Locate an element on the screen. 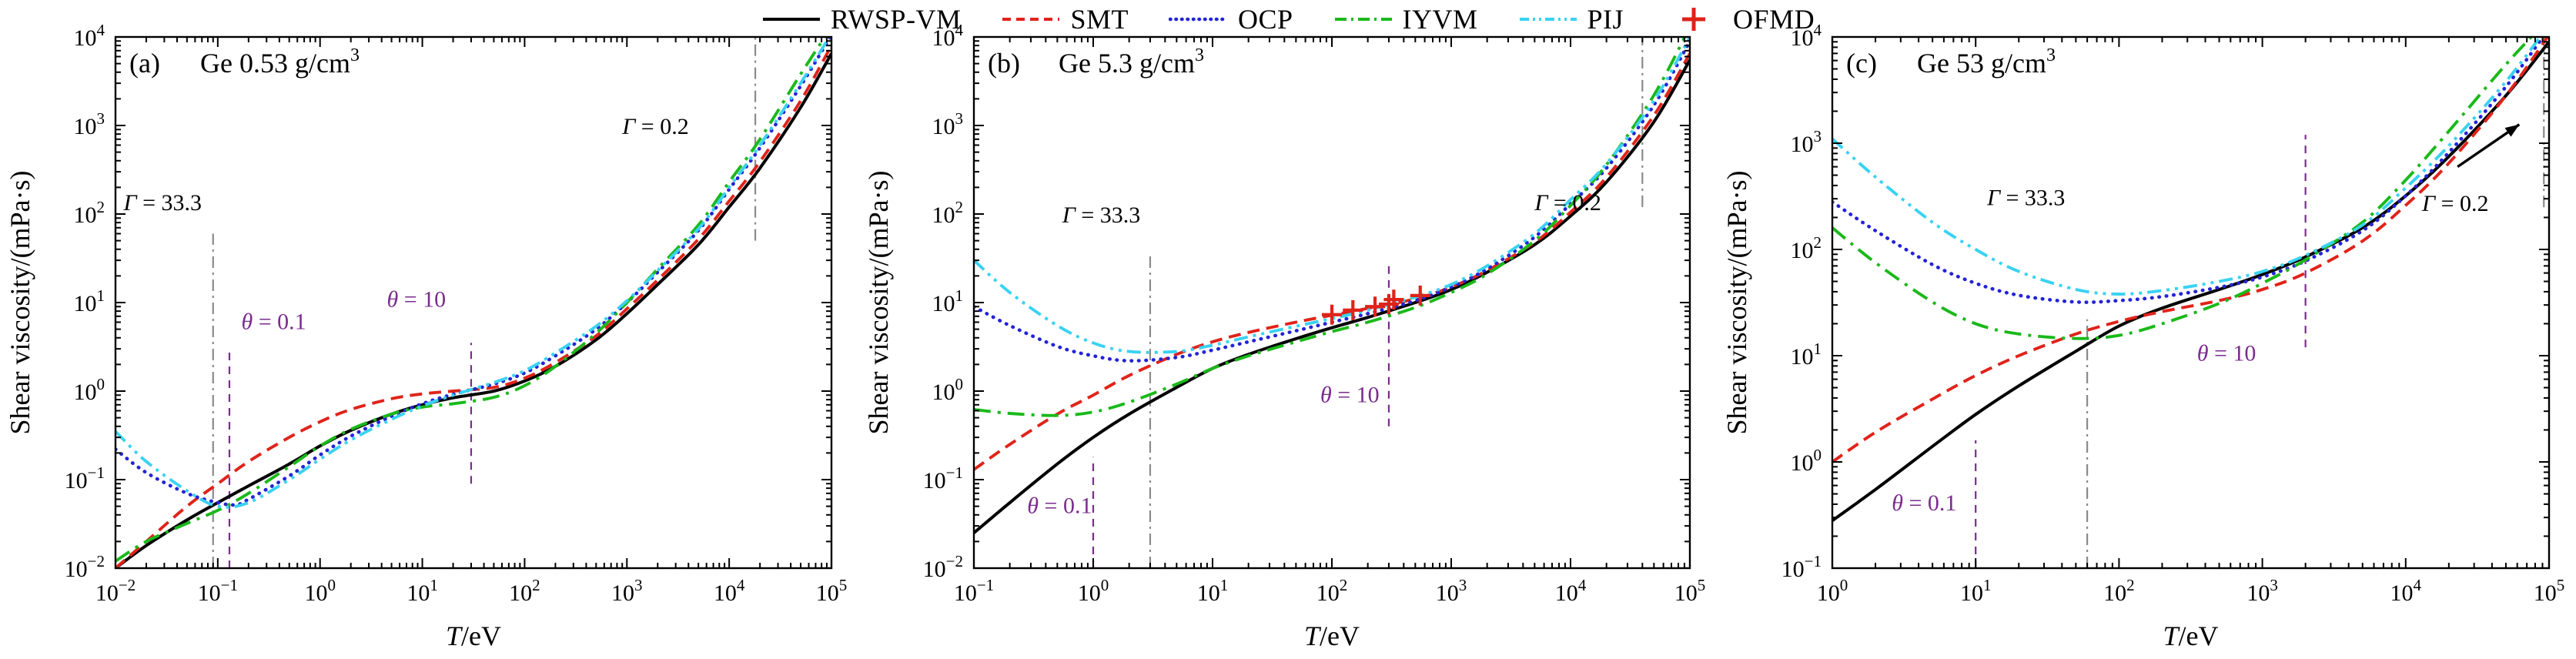 This screenshot has height=659, width=2576. legend-label: OFMD is located at coordinates (1774, 19).